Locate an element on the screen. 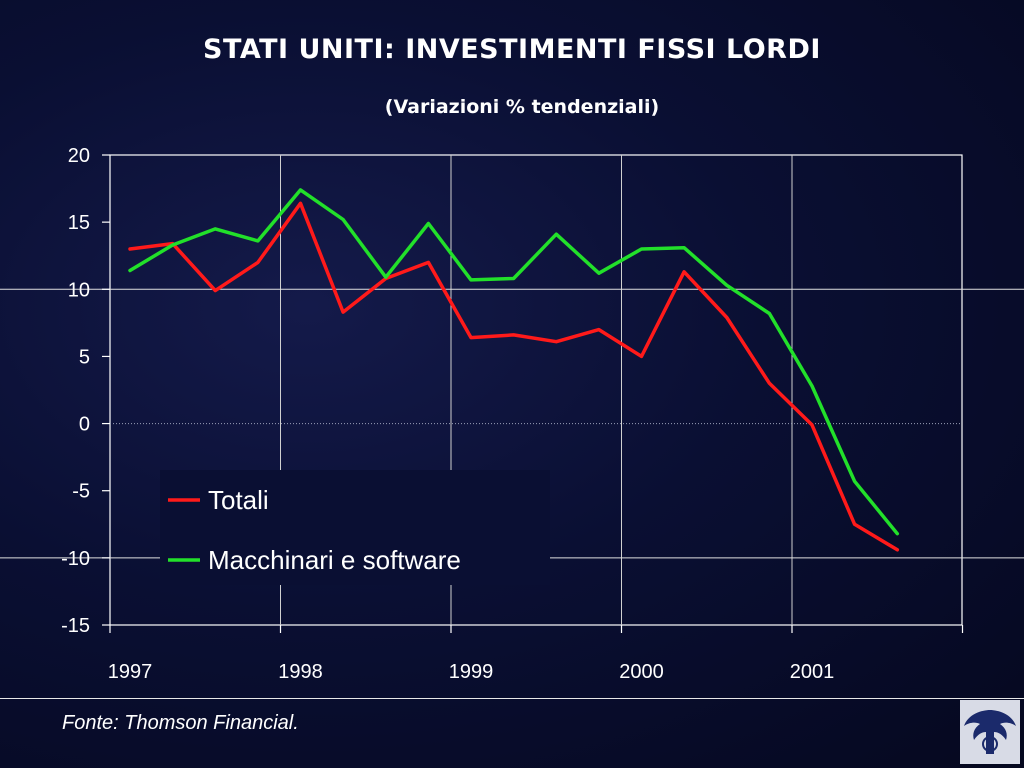 The image size is (1024, 768). y-tick-label: -15 is located at coordinates (75, 626).